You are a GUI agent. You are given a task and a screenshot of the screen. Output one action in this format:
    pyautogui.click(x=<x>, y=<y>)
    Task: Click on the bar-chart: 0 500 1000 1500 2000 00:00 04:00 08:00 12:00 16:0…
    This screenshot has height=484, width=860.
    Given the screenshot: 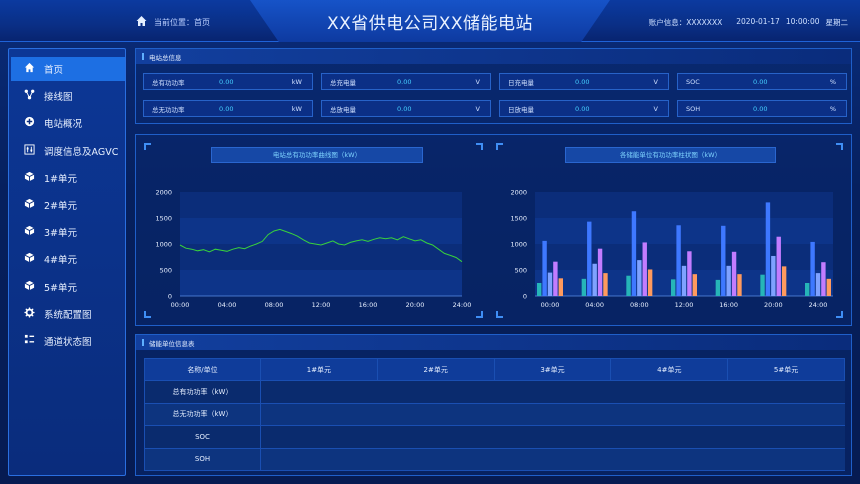 What is the action you would take?
    pyautogui.click(x=671, y=249)
    